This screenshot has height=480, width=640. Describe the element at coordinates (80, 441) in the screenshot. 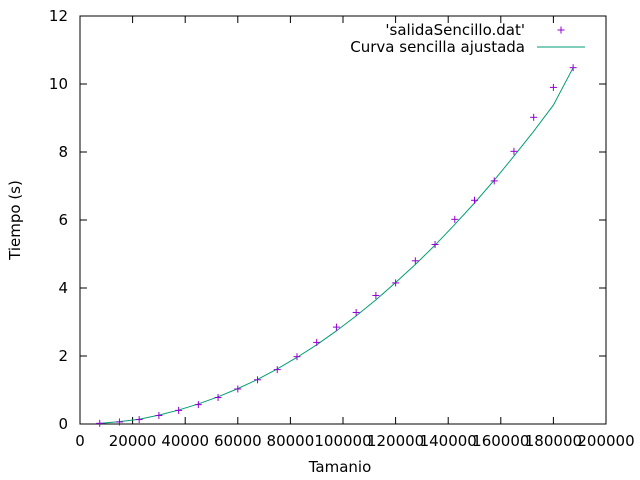

I see `x-tick-label: 0` at that location.